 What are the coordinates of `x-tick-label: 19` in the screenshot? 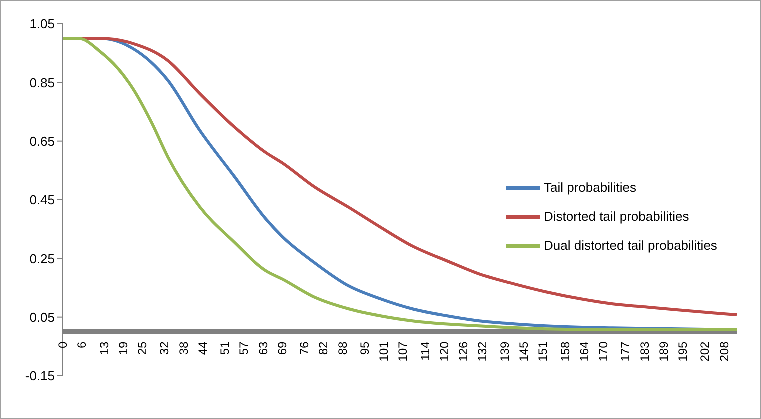 It's located at (123, 348).